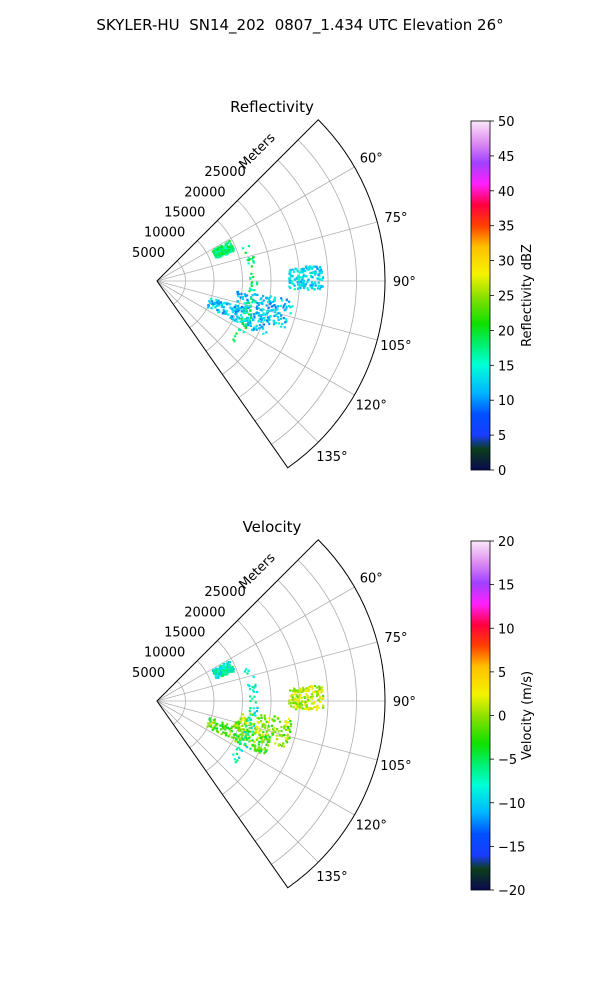 The width and height of the screenshot is (600, 1000). I want to click on radial-tick-label: 5000, so click(148, 253).